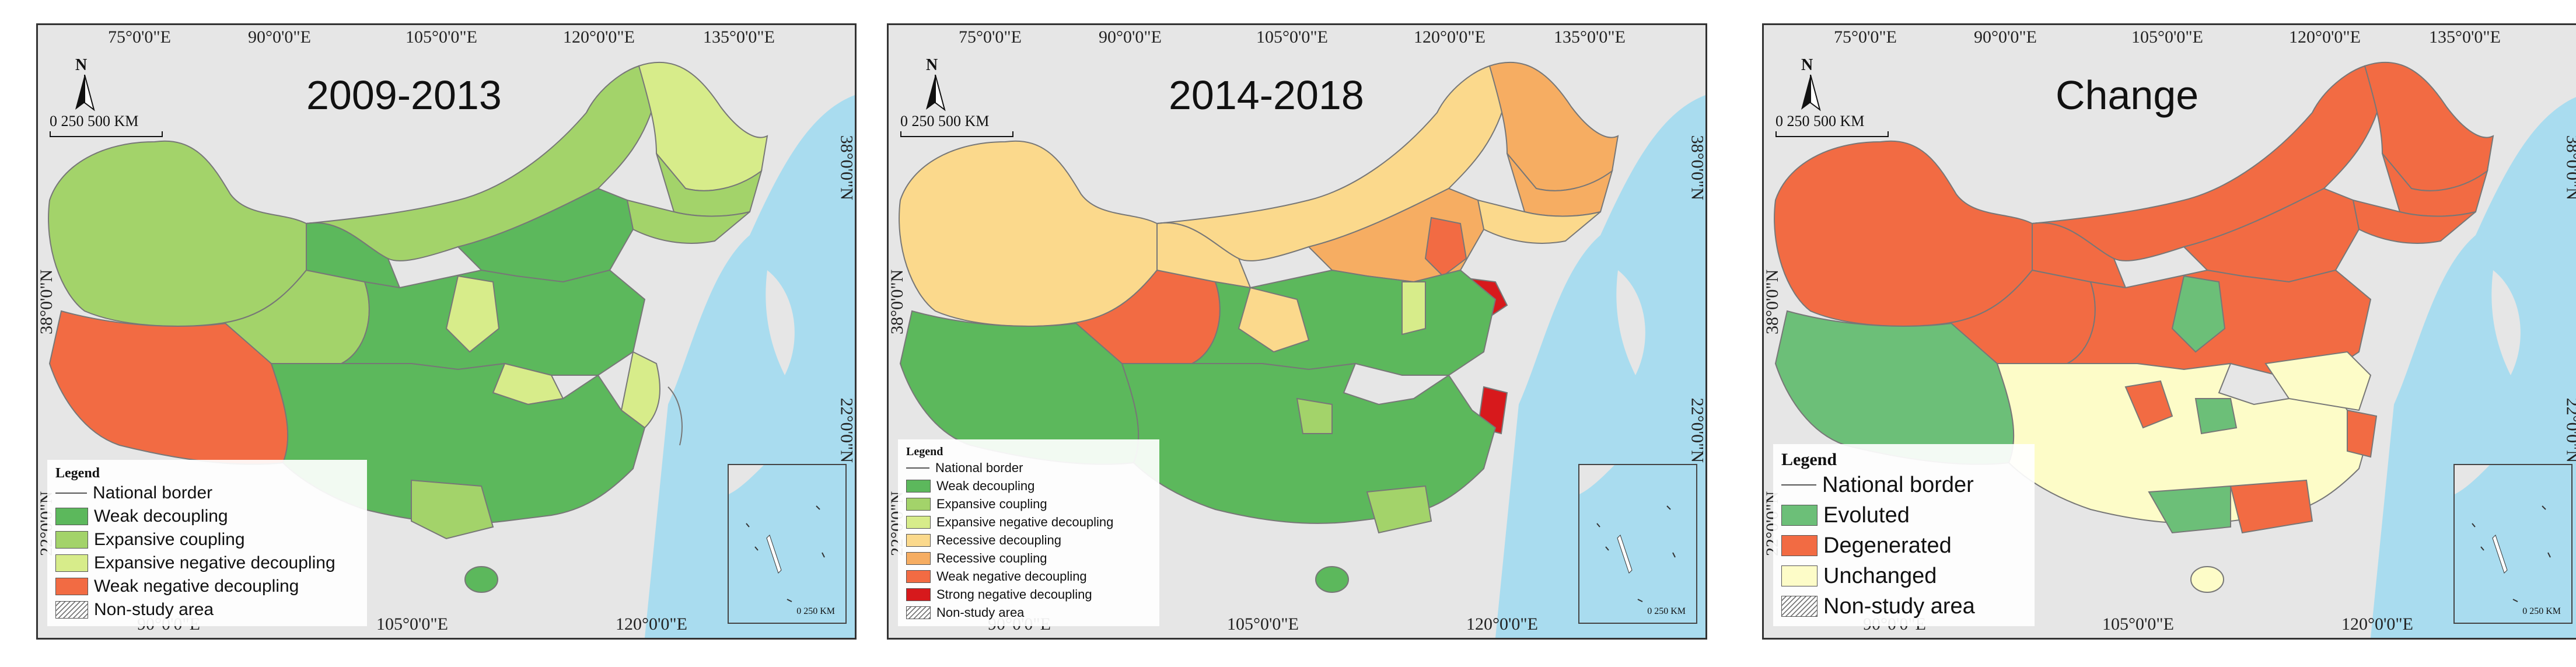 This screenshot has height=667, width=2576. What do you see at coordinates (1344, 322) in the screenshot?
I see `region-central` at bounding box center [1344, 322].